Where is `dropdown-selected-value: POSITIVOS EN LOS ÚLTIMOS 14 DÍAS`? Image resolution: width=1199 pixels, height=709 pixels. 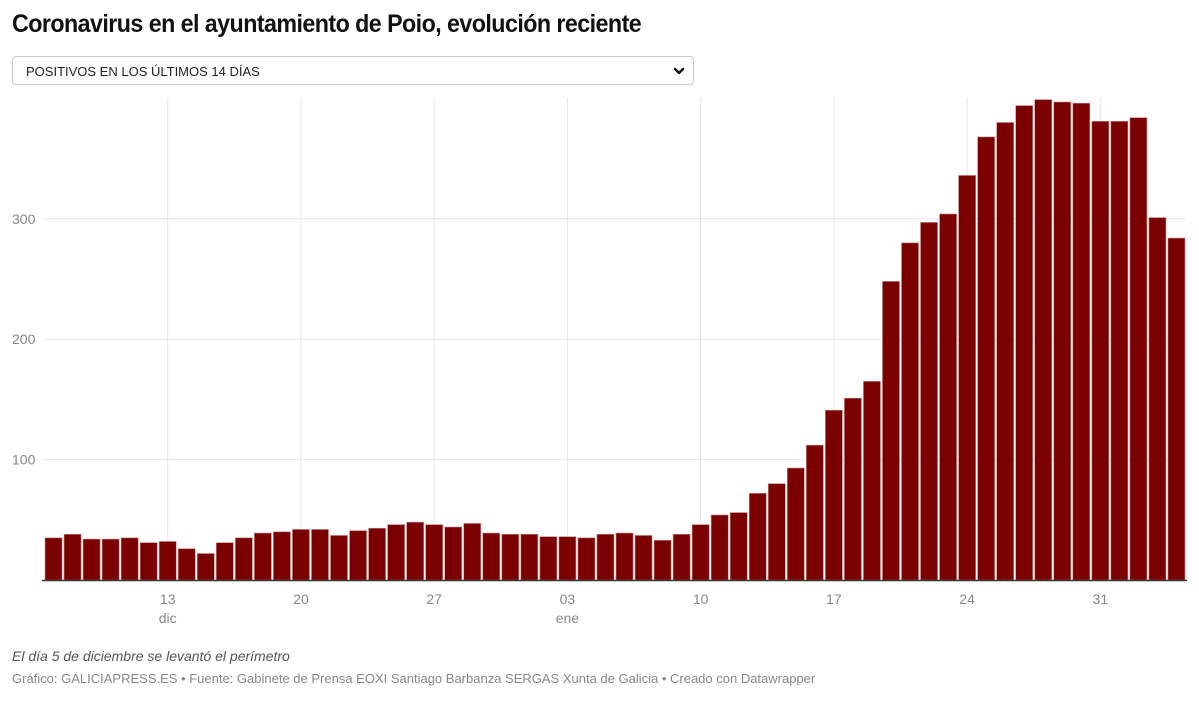
dropdown-selected-value: POSITIVOS EN LOS ÚLTIMOS 14 DÍAS is located at coordinates (143, 71).